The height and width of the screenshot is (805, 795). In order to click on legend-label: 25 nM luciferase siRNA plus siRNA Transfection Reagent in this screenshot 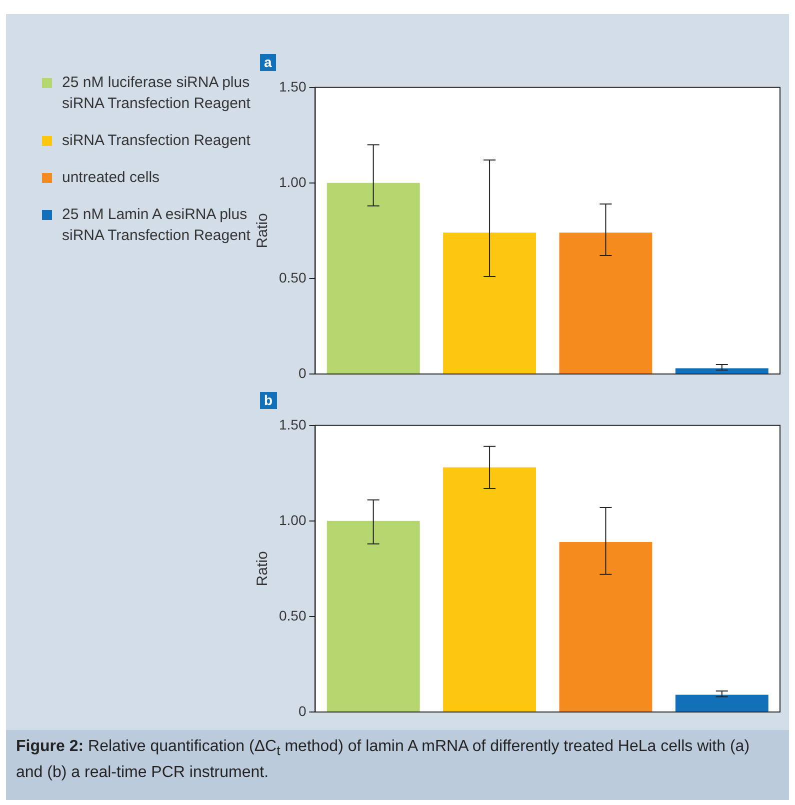, I will do `click(156, 93)`.